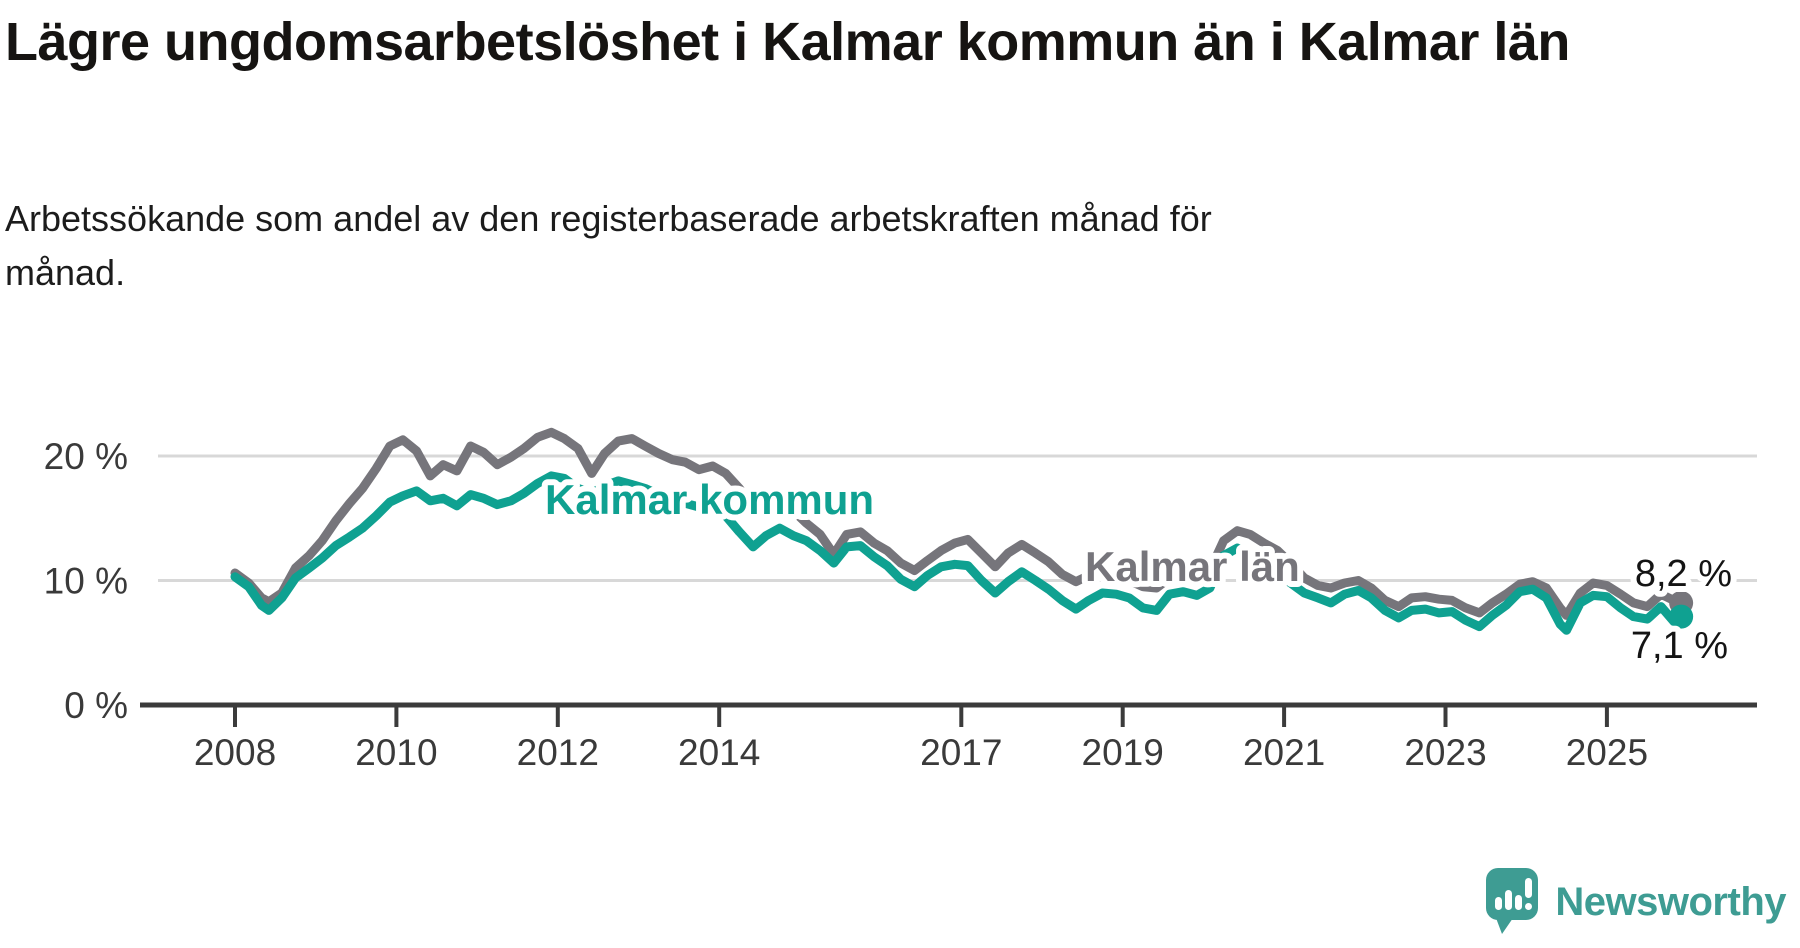 The height and width of the screenshot is (948, 1800). What do you see at coordinates (1670, 901) in the screenshot?
I see `brand-wordmark: Newsworthy` at bounding box center [1670, 901].